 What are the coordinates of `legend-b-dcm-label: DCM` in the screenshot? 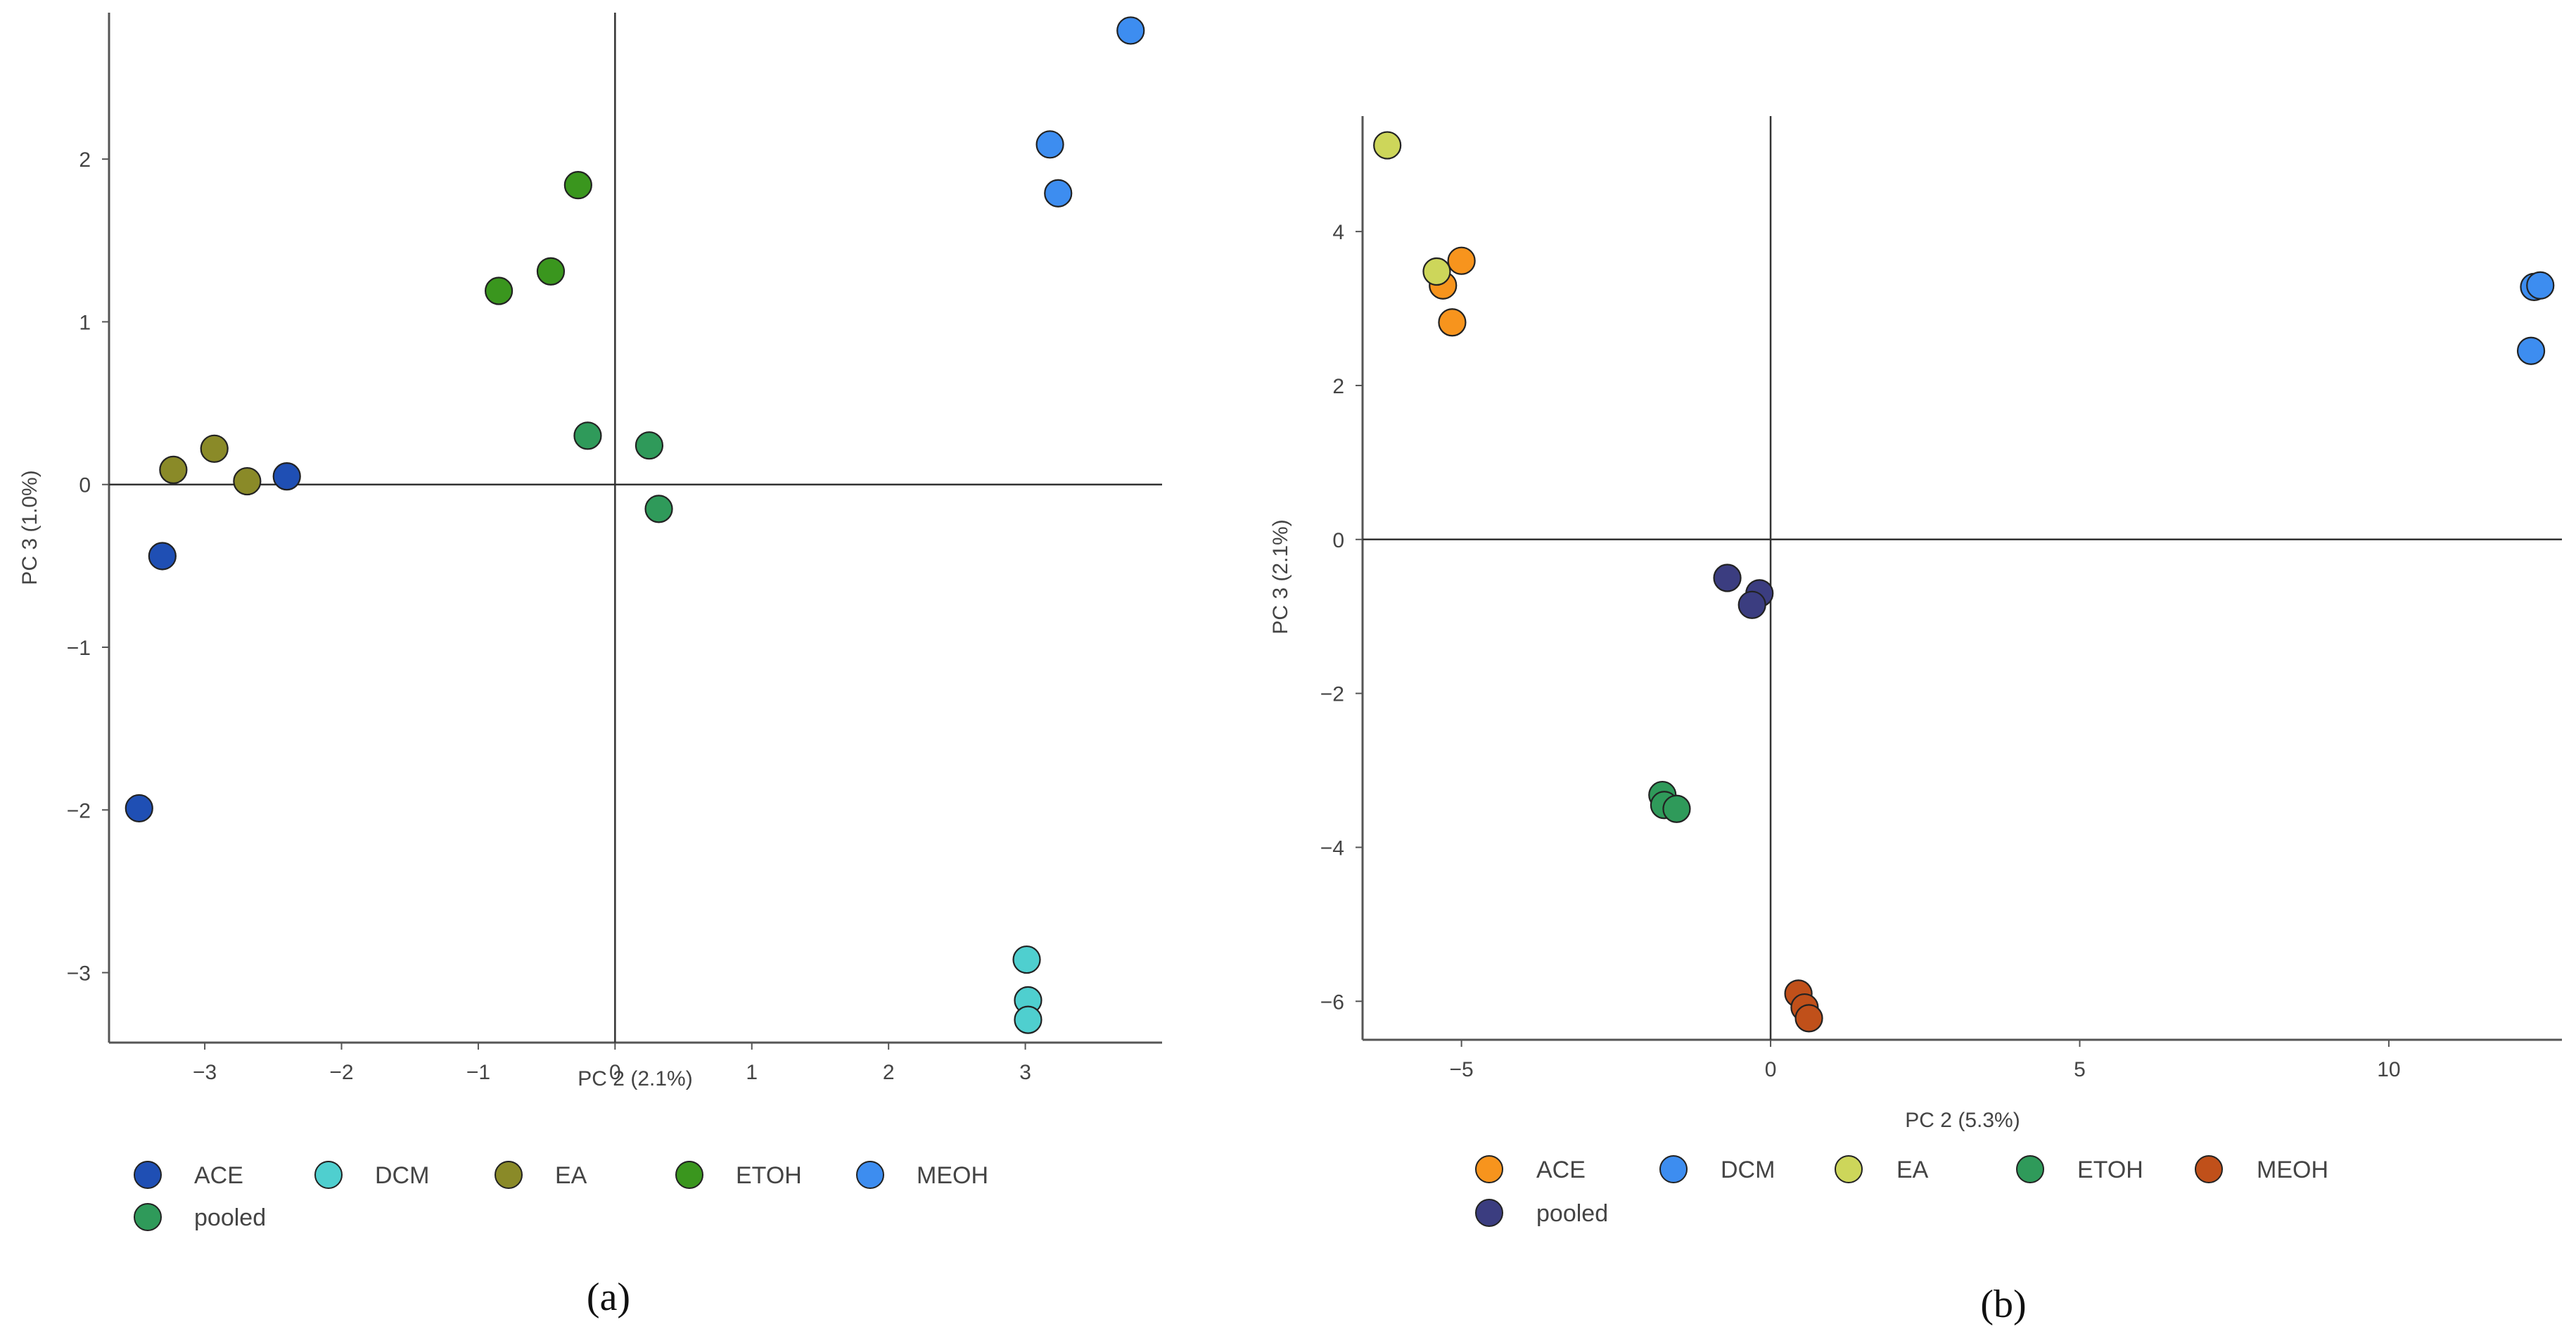 It's located at (1748, 1170).